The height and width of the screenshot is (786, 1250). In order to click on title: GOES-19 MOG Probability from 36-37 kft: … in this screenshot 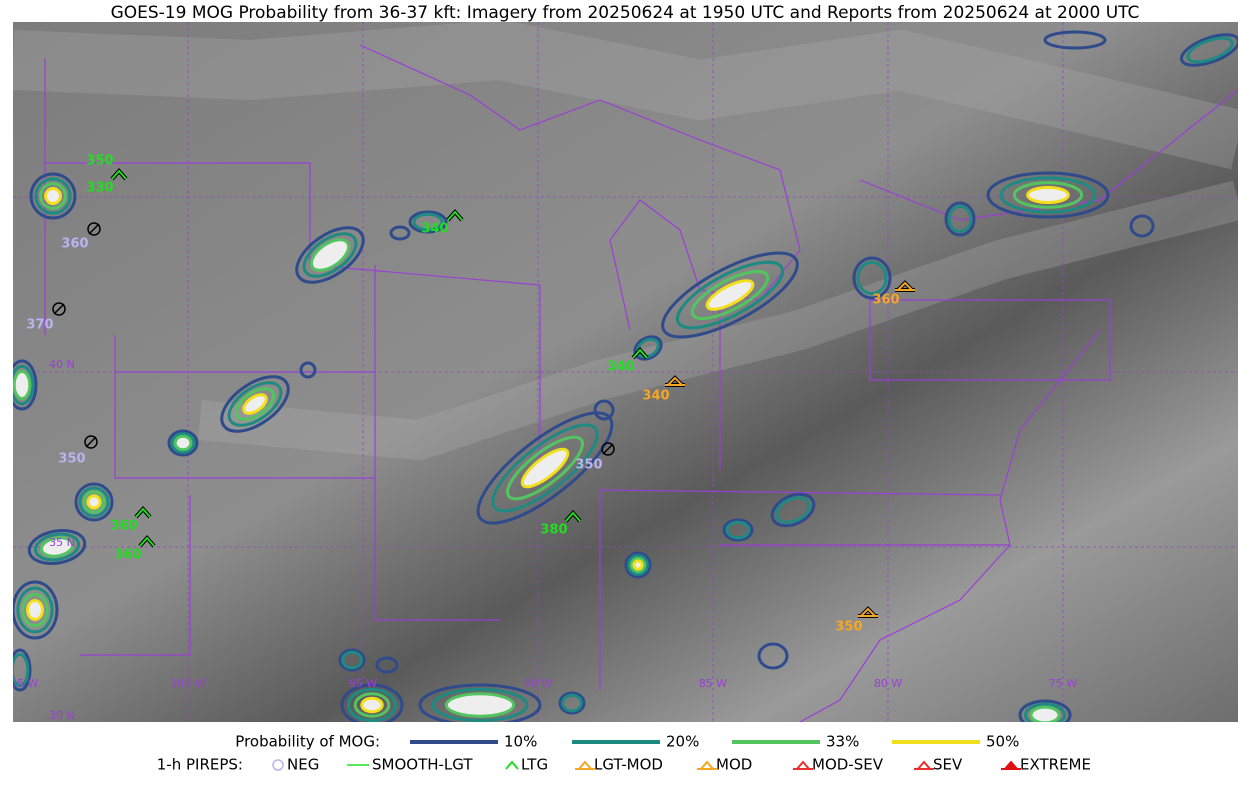, I will do `click(625, 13)`.